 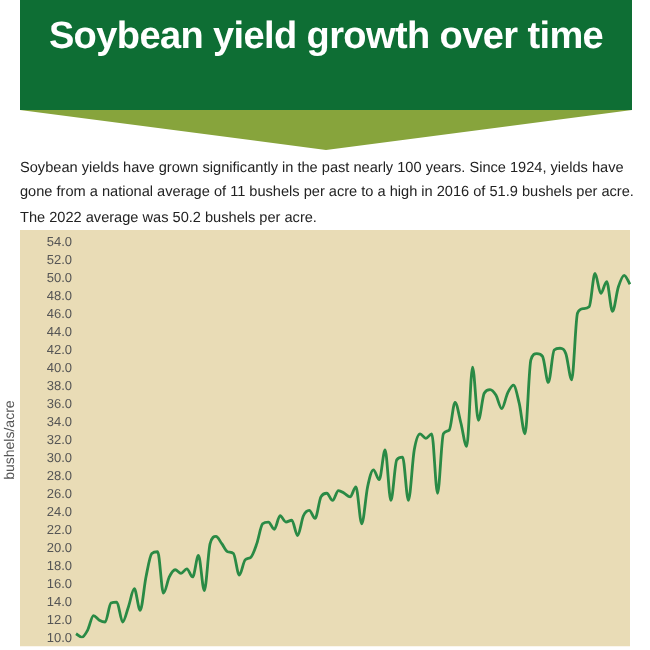 What do you see at coordinates (326, 38) in the screenshot?
I see `chart-title: Soybean yield growth over time` at bounding box center [326, 38].